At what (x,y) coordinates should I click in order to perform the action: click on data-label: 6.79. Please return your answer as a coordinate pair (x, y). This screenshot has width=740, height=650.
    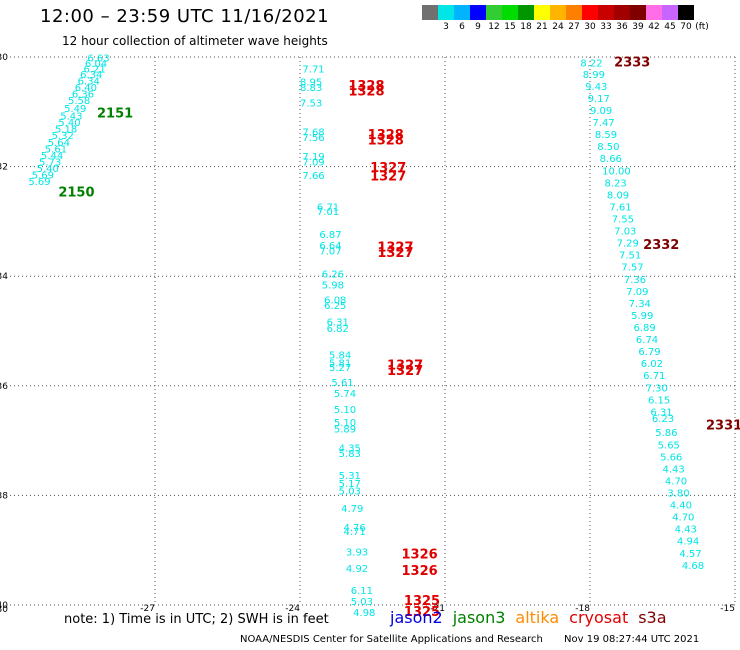
    Looking at the image, I should click on (649, 352).